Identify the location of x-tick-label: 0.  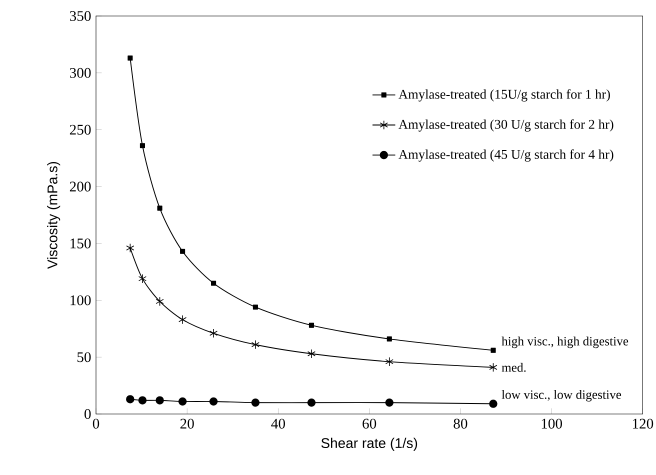
(96, 423).